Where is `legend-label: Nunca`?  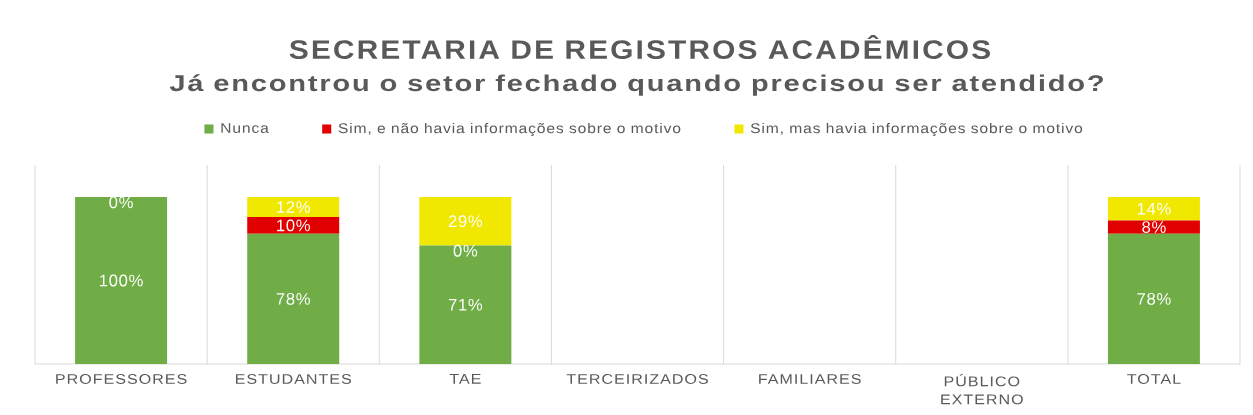
legend-label: Nunca is located at coordinates (245, 128).